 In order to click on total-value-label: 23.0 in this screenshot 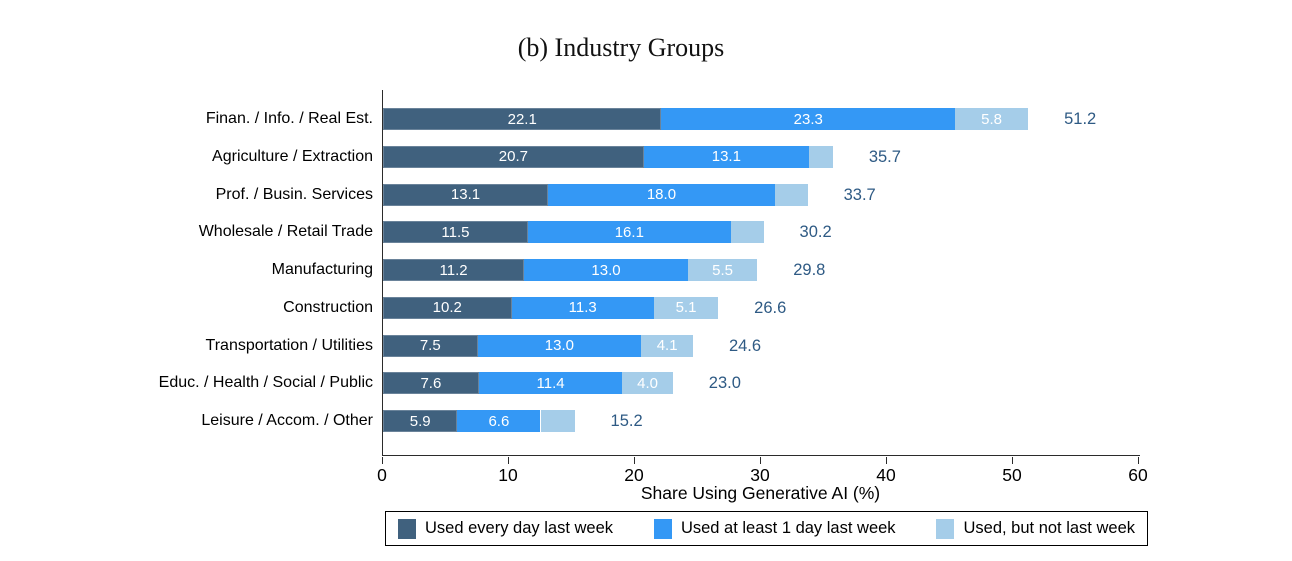, I will do `click(724, 383)`.